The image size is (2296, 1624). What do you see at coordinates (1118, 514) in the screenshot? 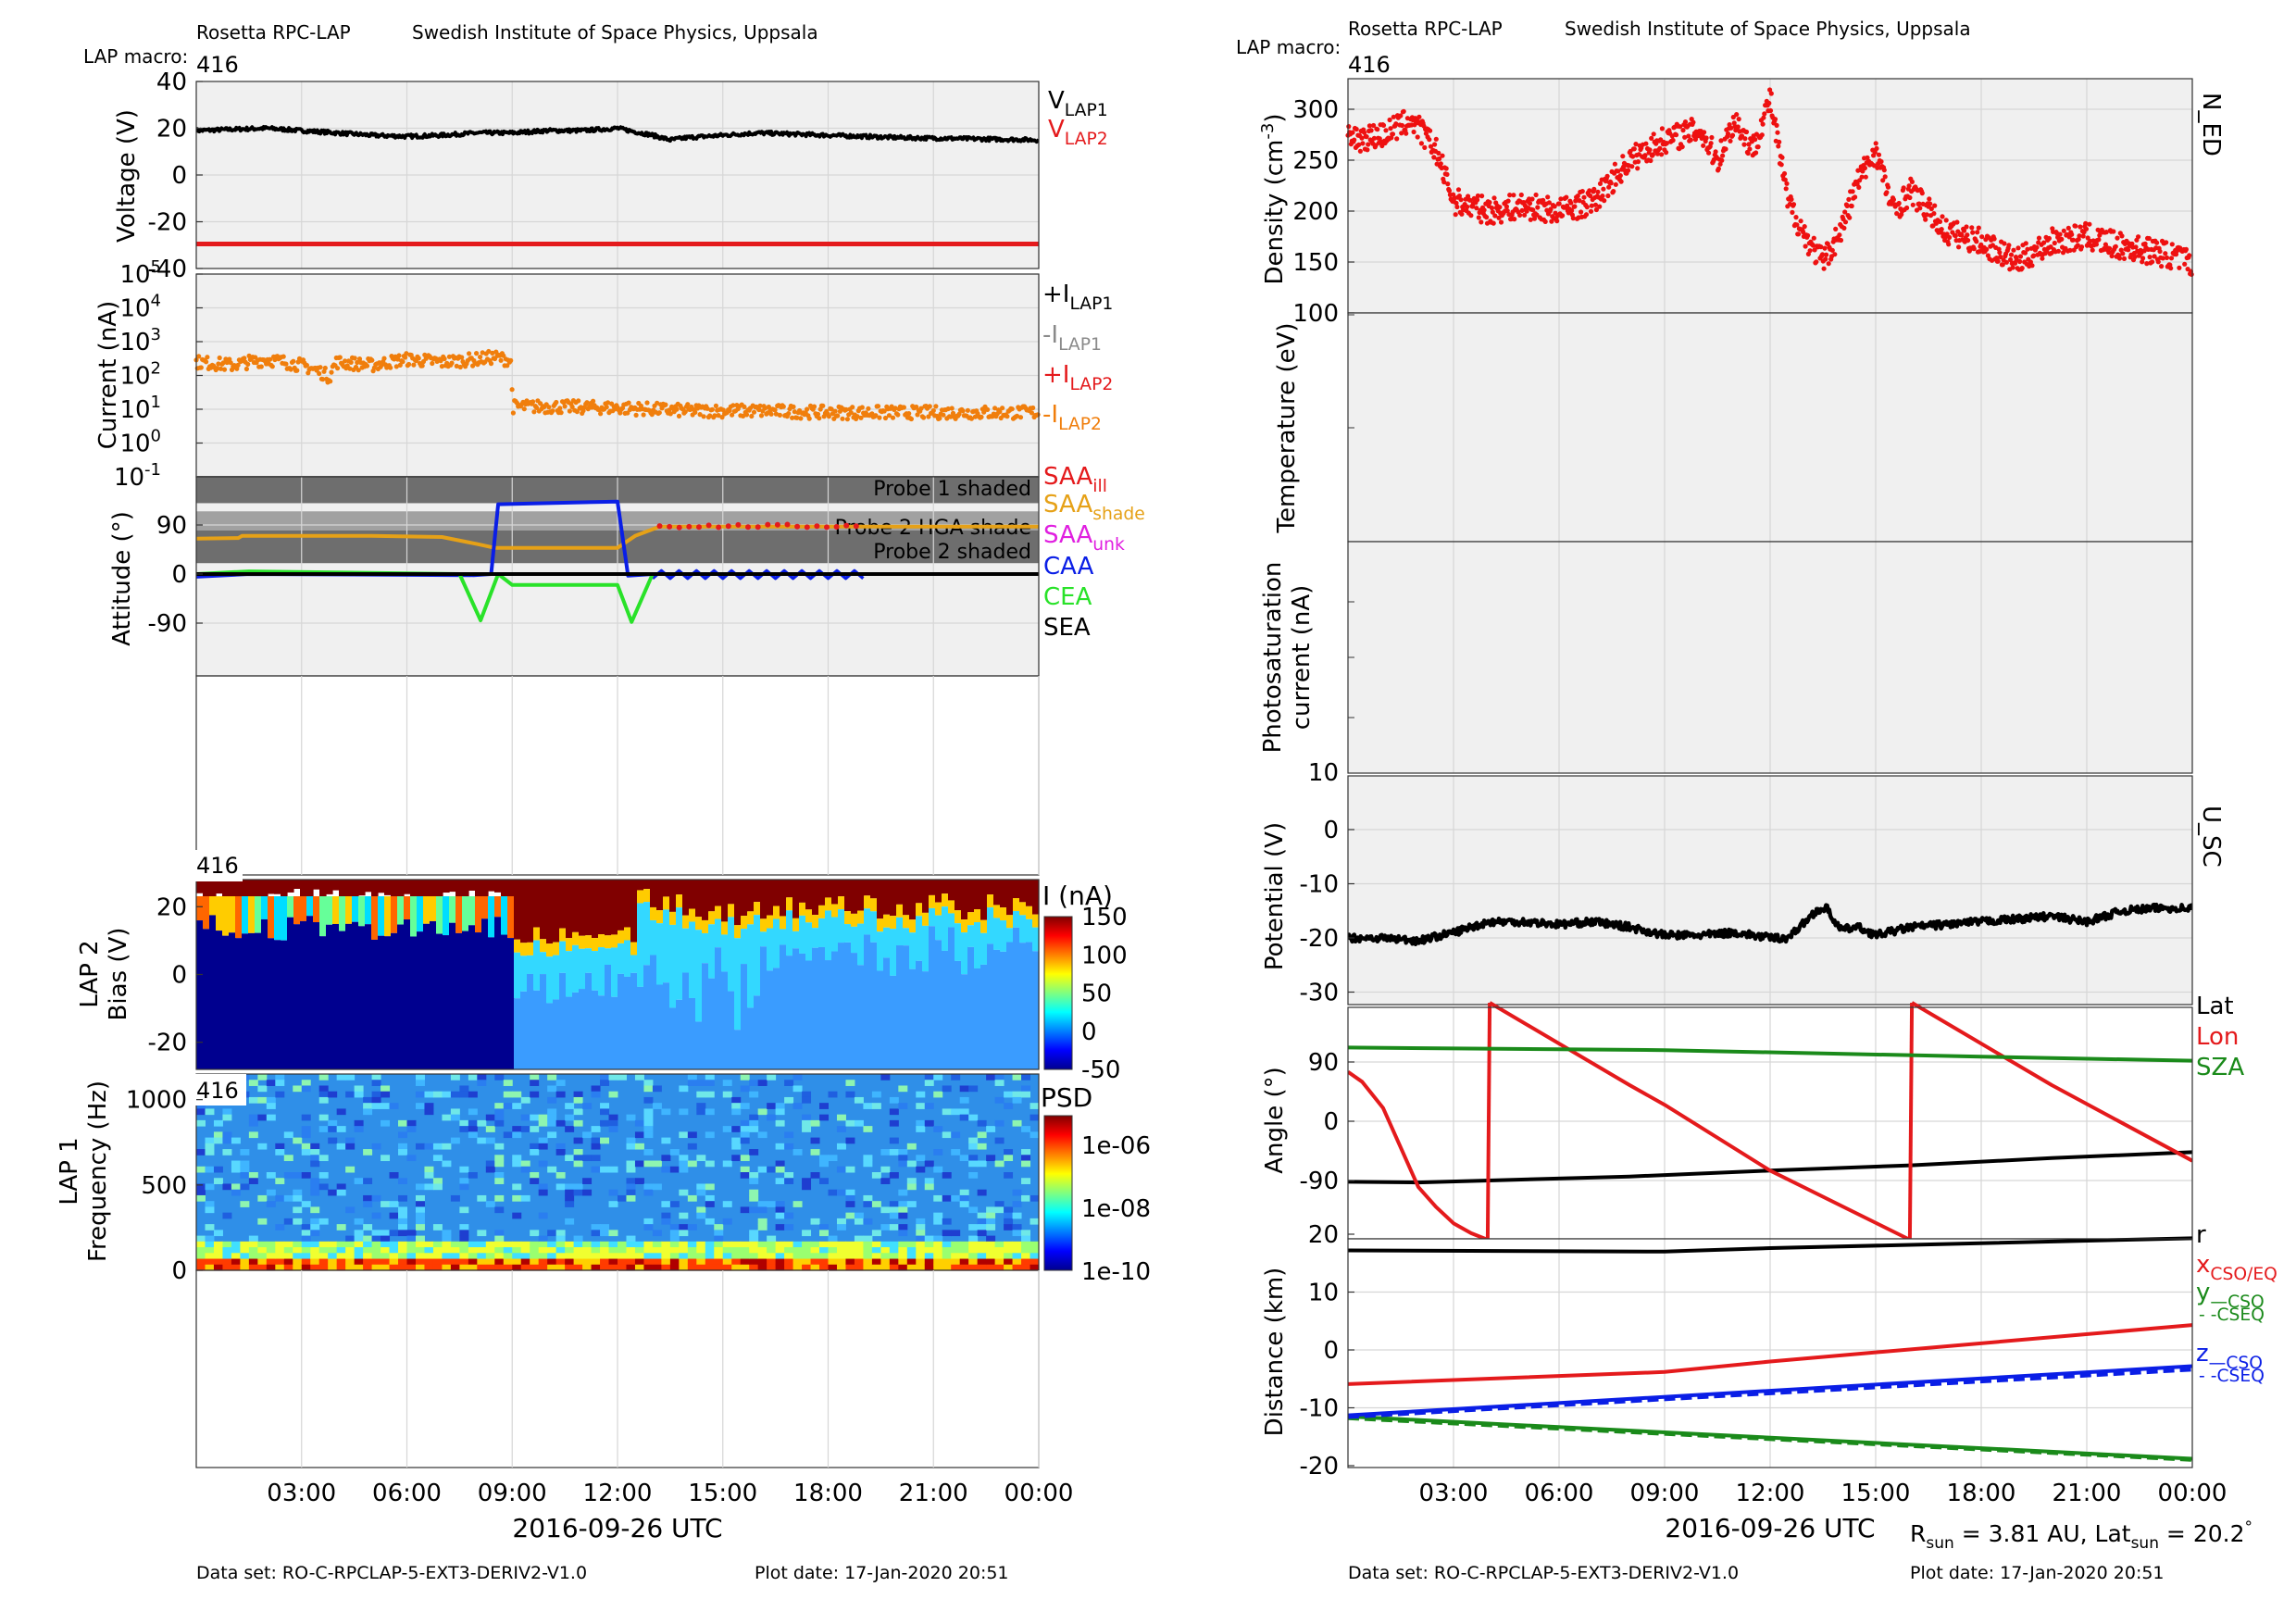
I see `legend-saa-shade-sub: shade` at bounding box center [1118, 514].